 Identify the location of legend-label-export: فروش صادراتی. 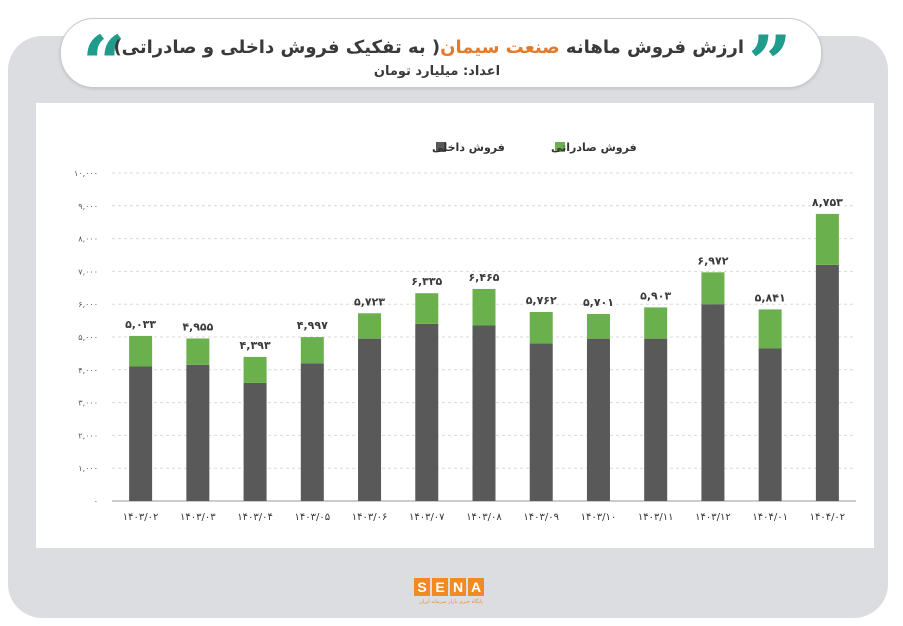
(594, 147).